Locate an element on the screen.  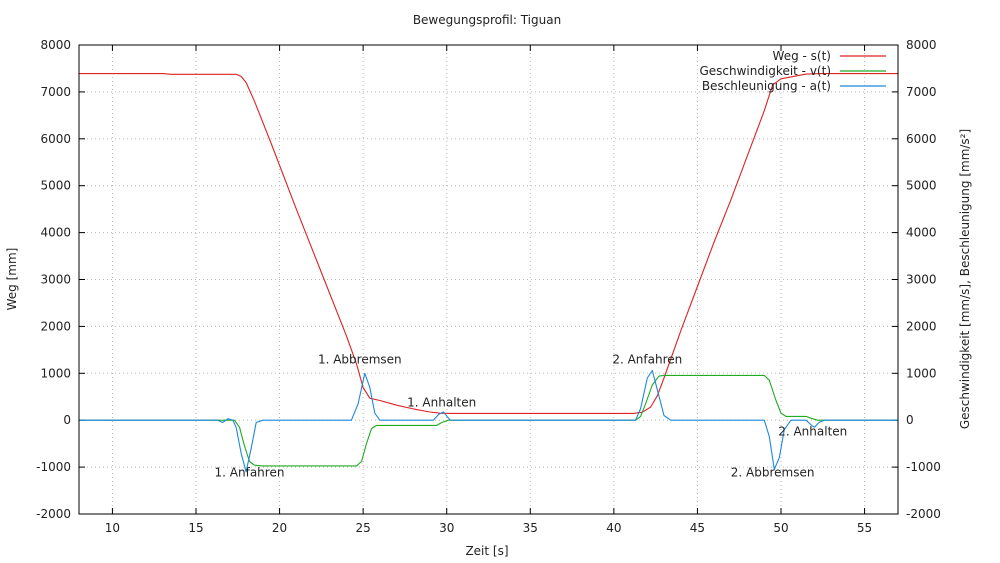
annotation-label: 2. Abbremsen is located at coordinates (773, 472).